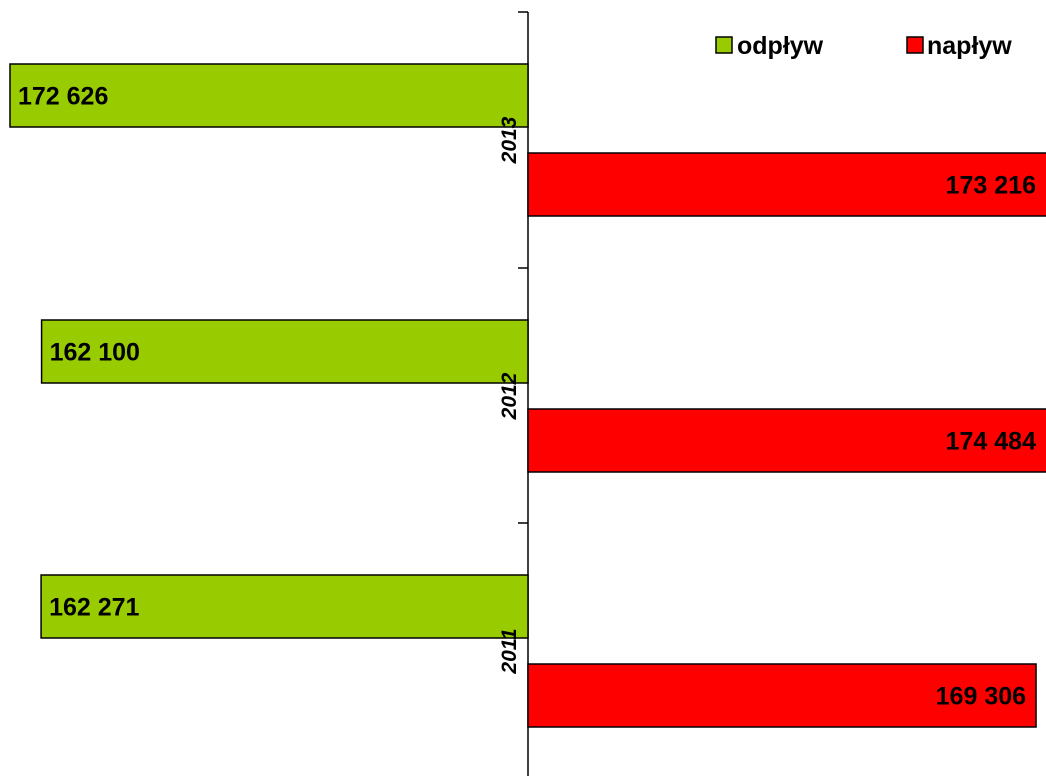 The height and width of the screenshot is (776, 1046). I want to click on value-label-odplyw-2013: 172 626, so click(63, 97).